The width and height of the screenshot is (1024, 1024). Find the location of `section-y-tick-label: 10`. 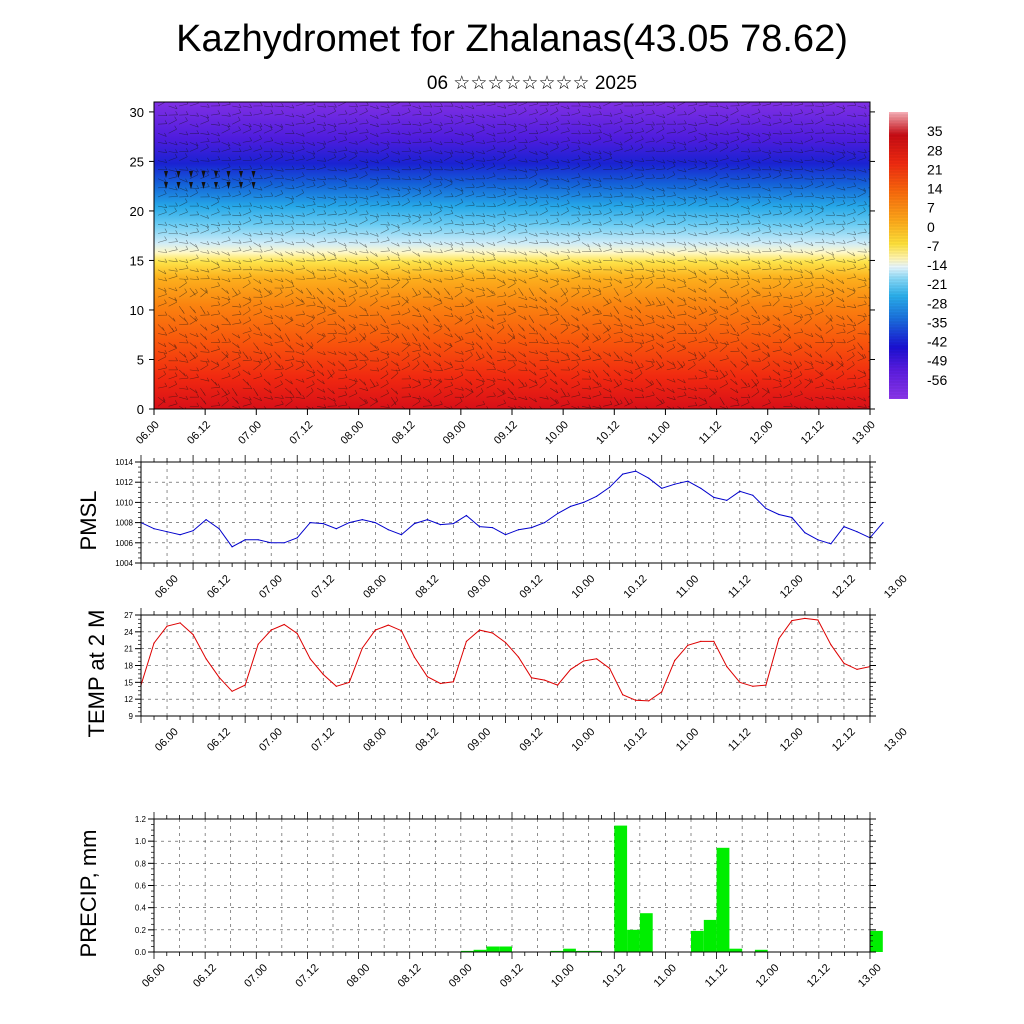

section-y-tick-label: 10 is located at coordinates (137, 310).